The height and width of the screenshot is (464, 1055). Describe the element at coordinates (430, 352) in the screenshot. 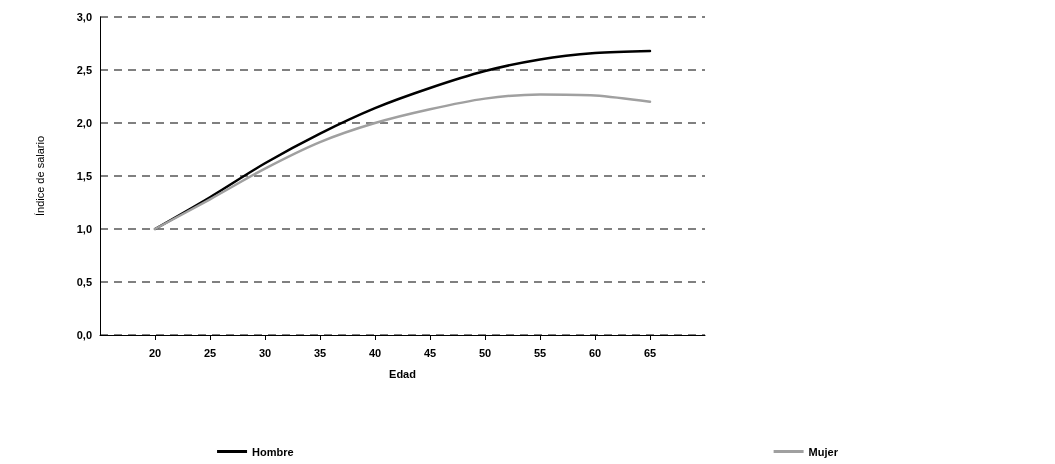

I see `x-tick-label: 45` at that location.